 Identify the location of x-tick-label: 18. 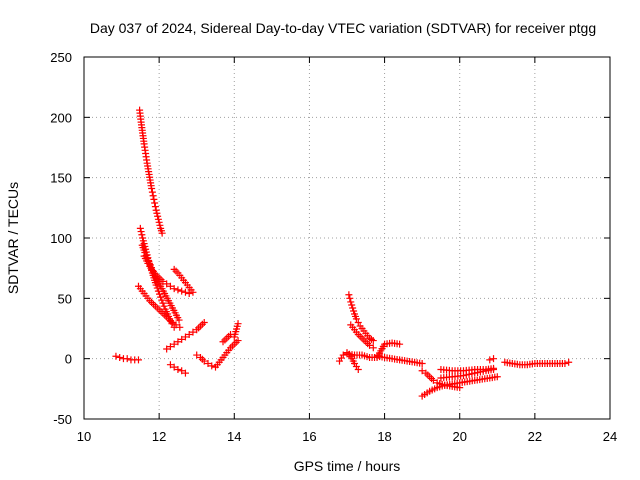
(384, 436).